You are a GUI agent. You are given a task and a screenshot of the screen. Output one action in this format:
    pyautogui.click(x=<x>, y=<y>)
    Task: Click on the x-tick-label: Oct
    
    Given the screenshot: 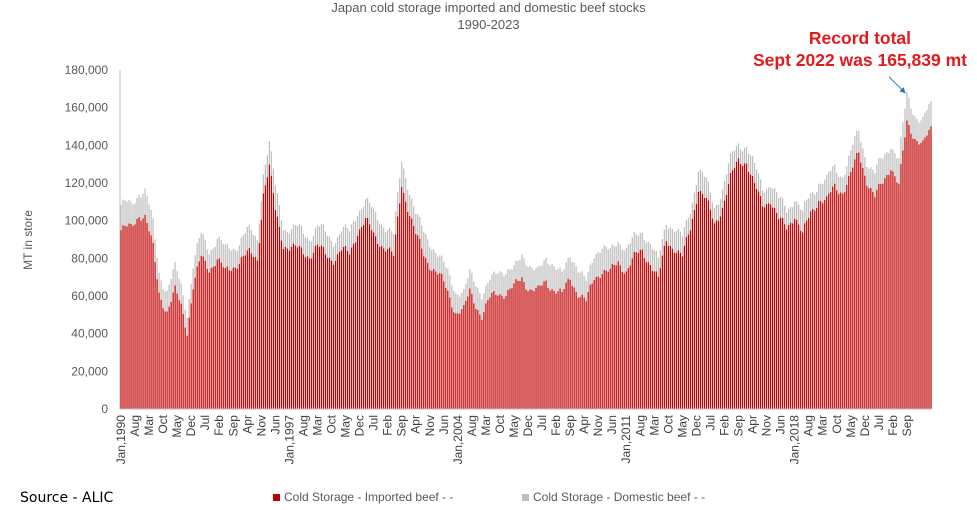 What is the action you would take?
    pyautogui.click(x=837, y=423)
    